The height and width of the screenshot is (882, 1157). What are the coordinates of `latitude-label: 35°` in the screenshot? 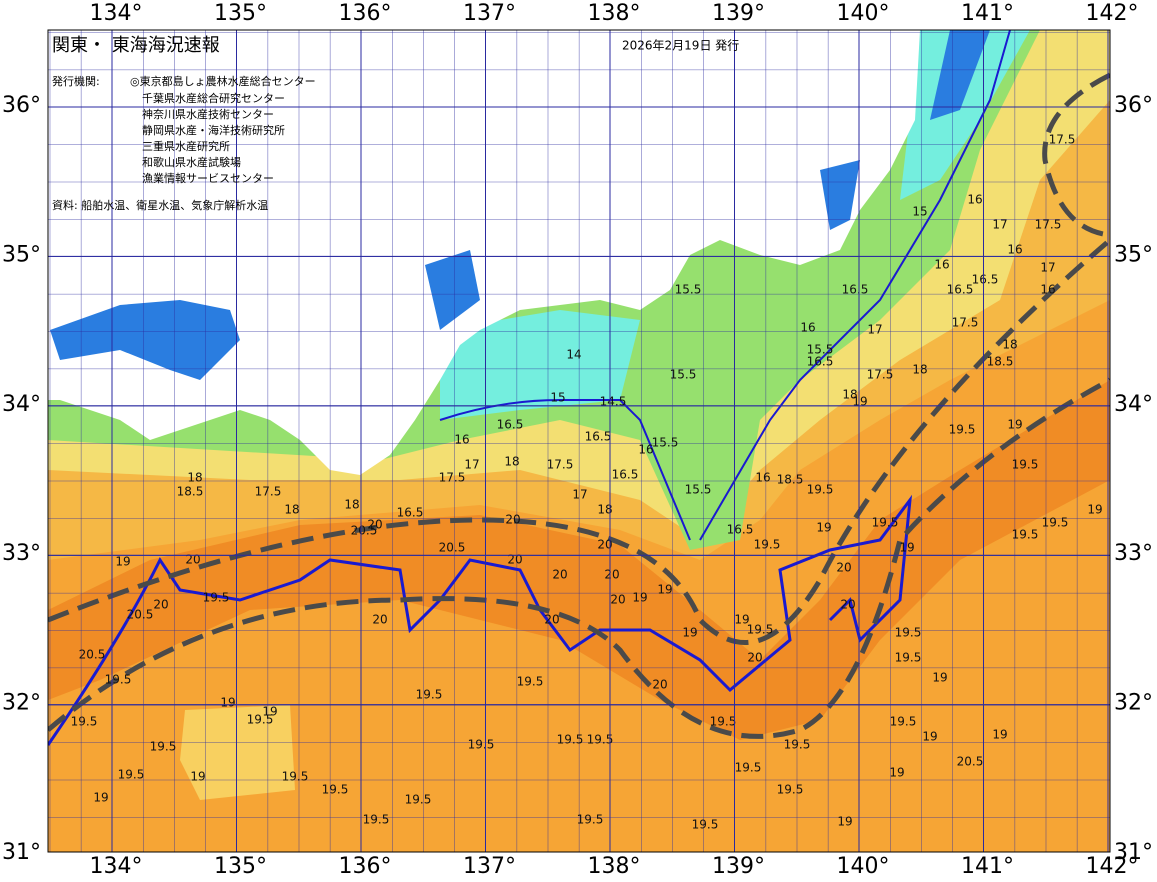 It's located at (1133, 254).